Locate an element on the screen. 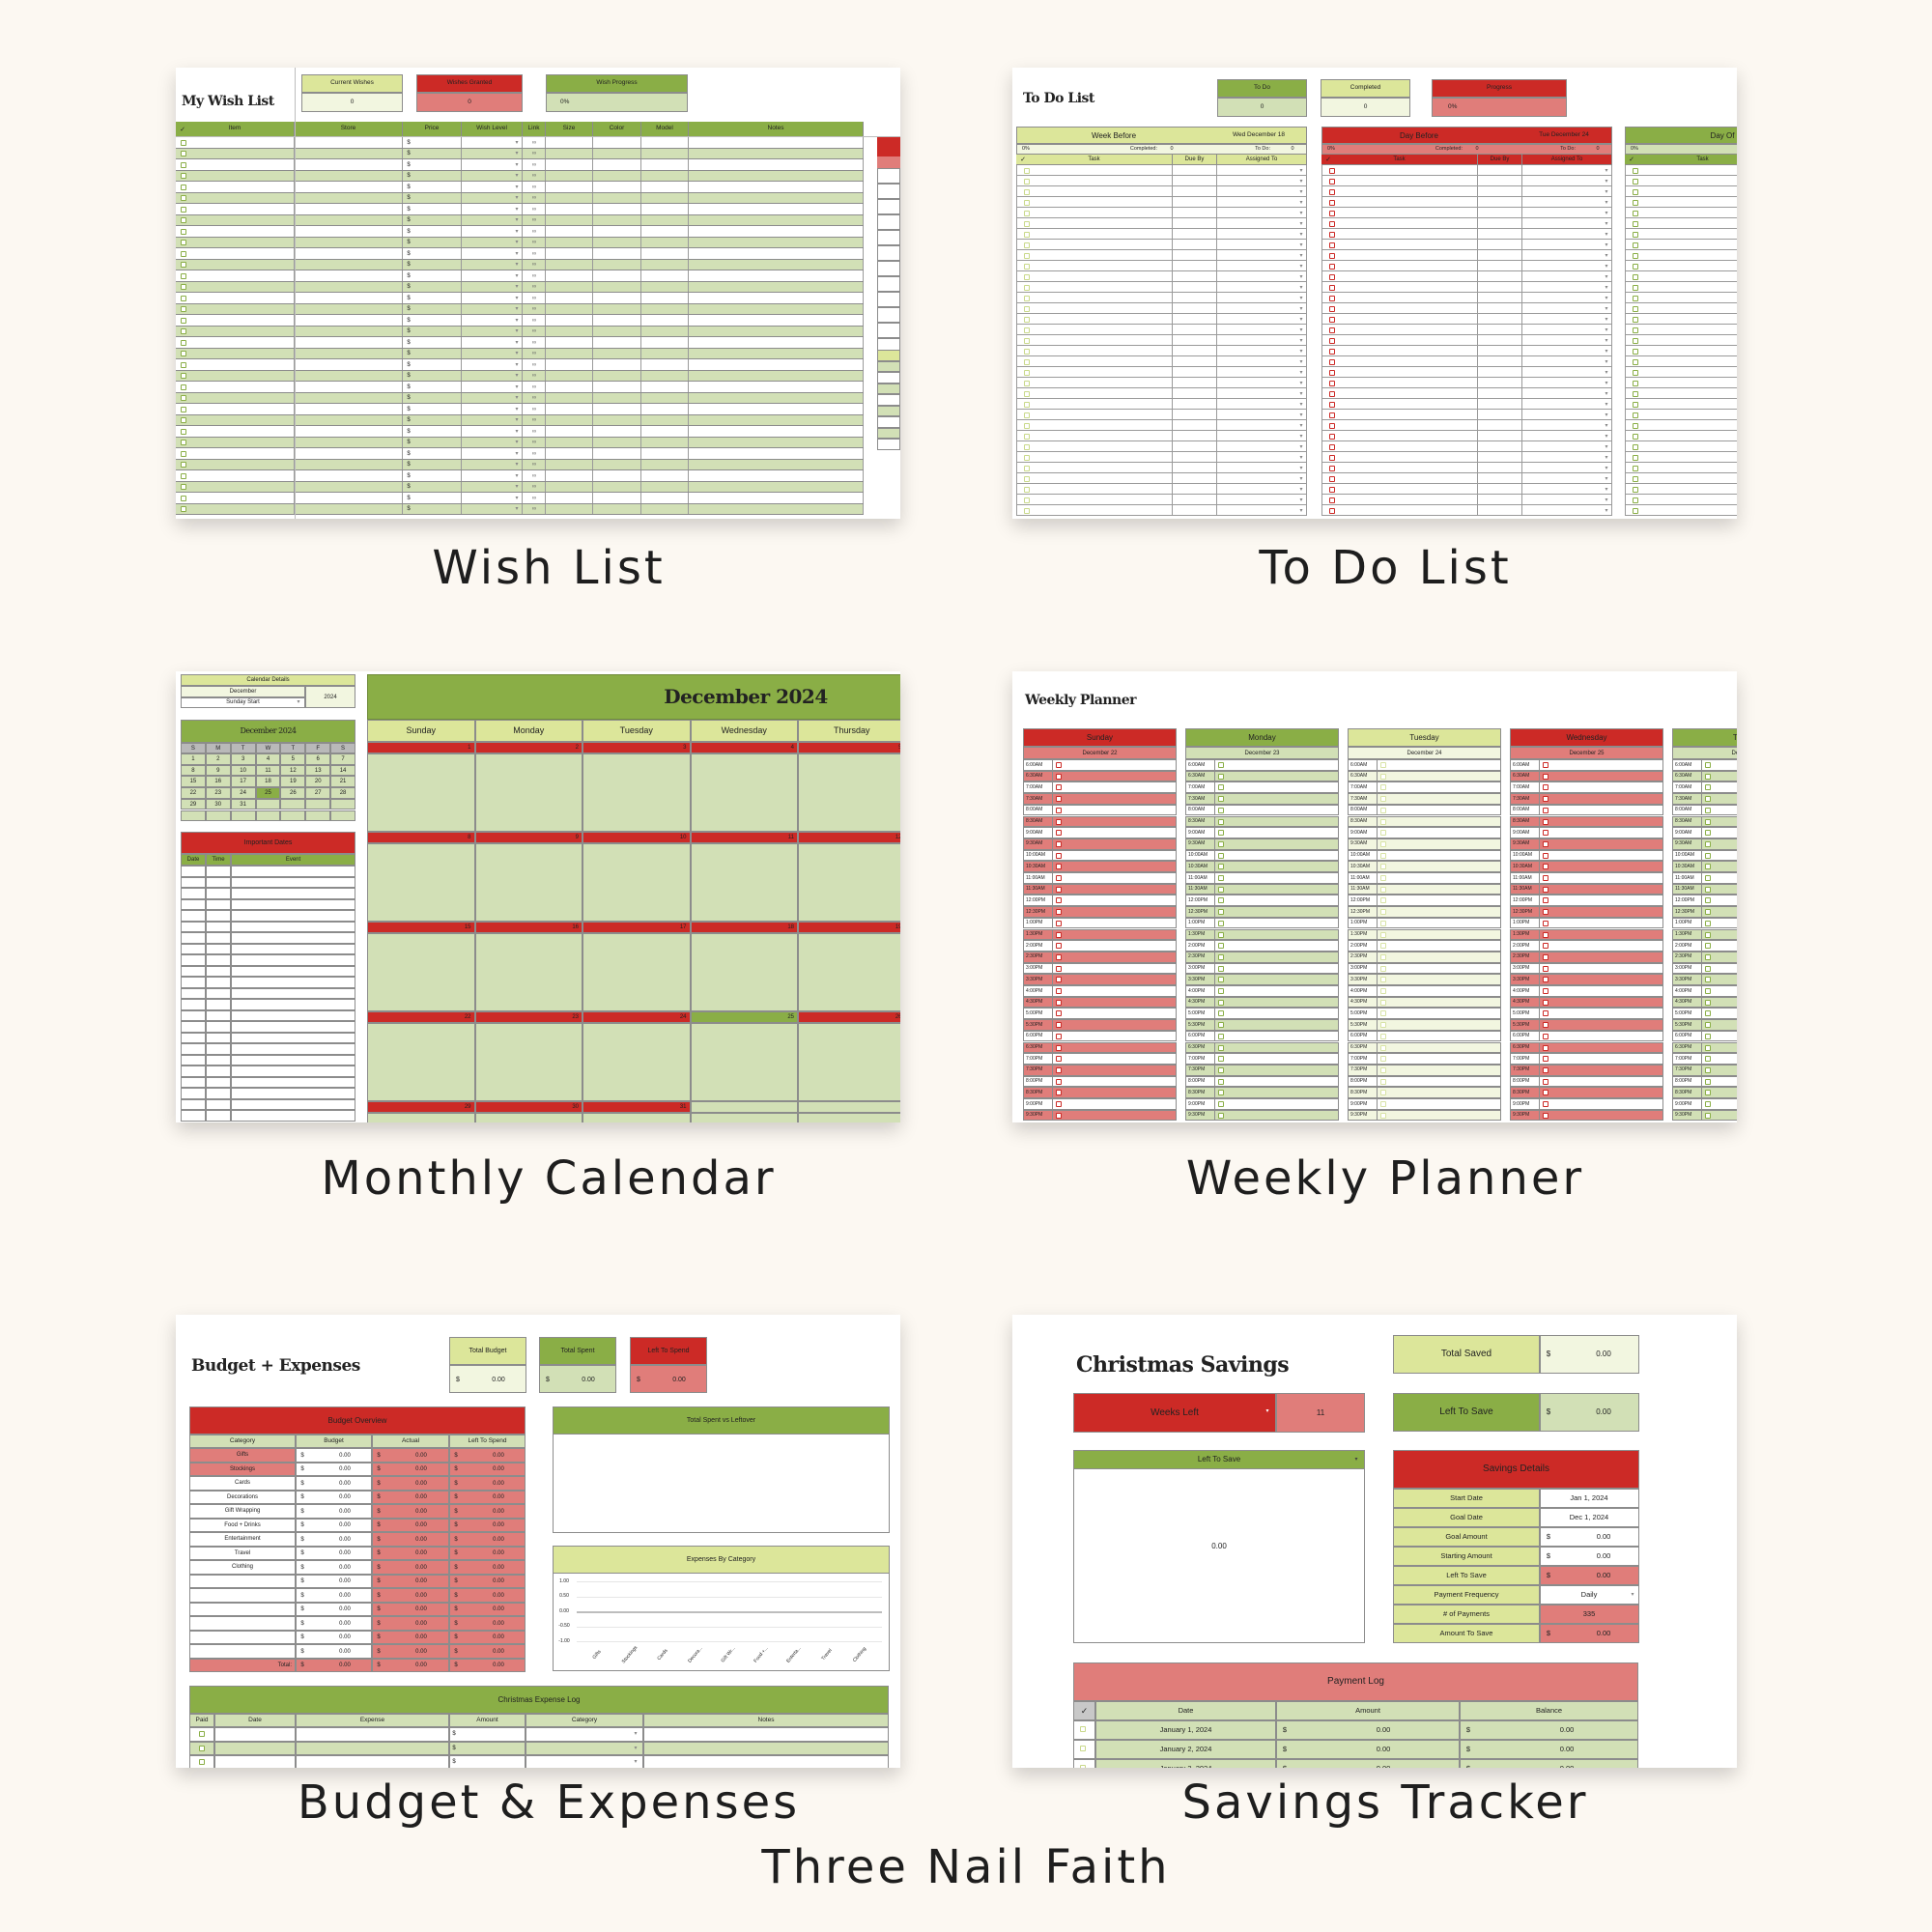 Image resolution: width=1932 pixels, height=1932 pixels. time-slot-row: 11:00AM is located at coordinates (1586, 878).